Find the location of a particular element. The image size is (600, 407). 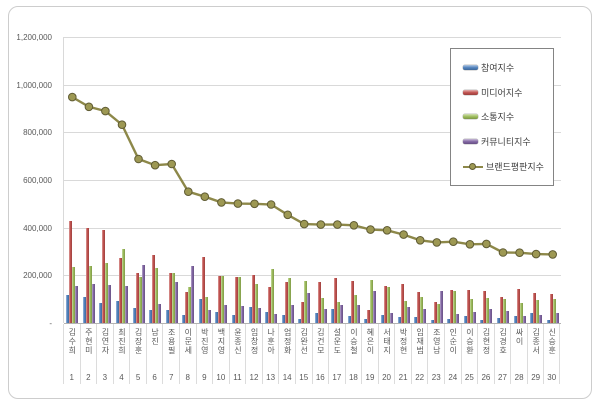

category-cell: 김종서 29 is located at coordinates (535, 354).